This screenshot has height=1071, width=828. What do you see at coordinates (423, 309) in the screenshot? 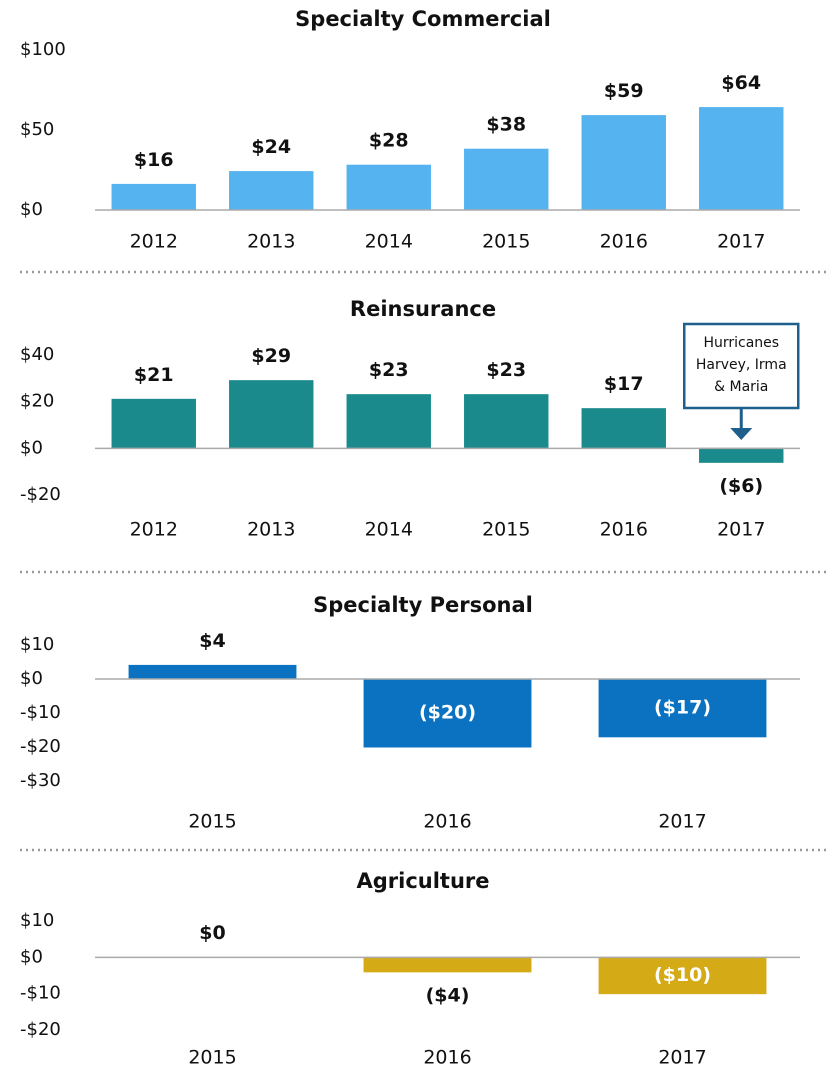
I see `chart-title: Reinsurance` at bounding box center [423, 309].